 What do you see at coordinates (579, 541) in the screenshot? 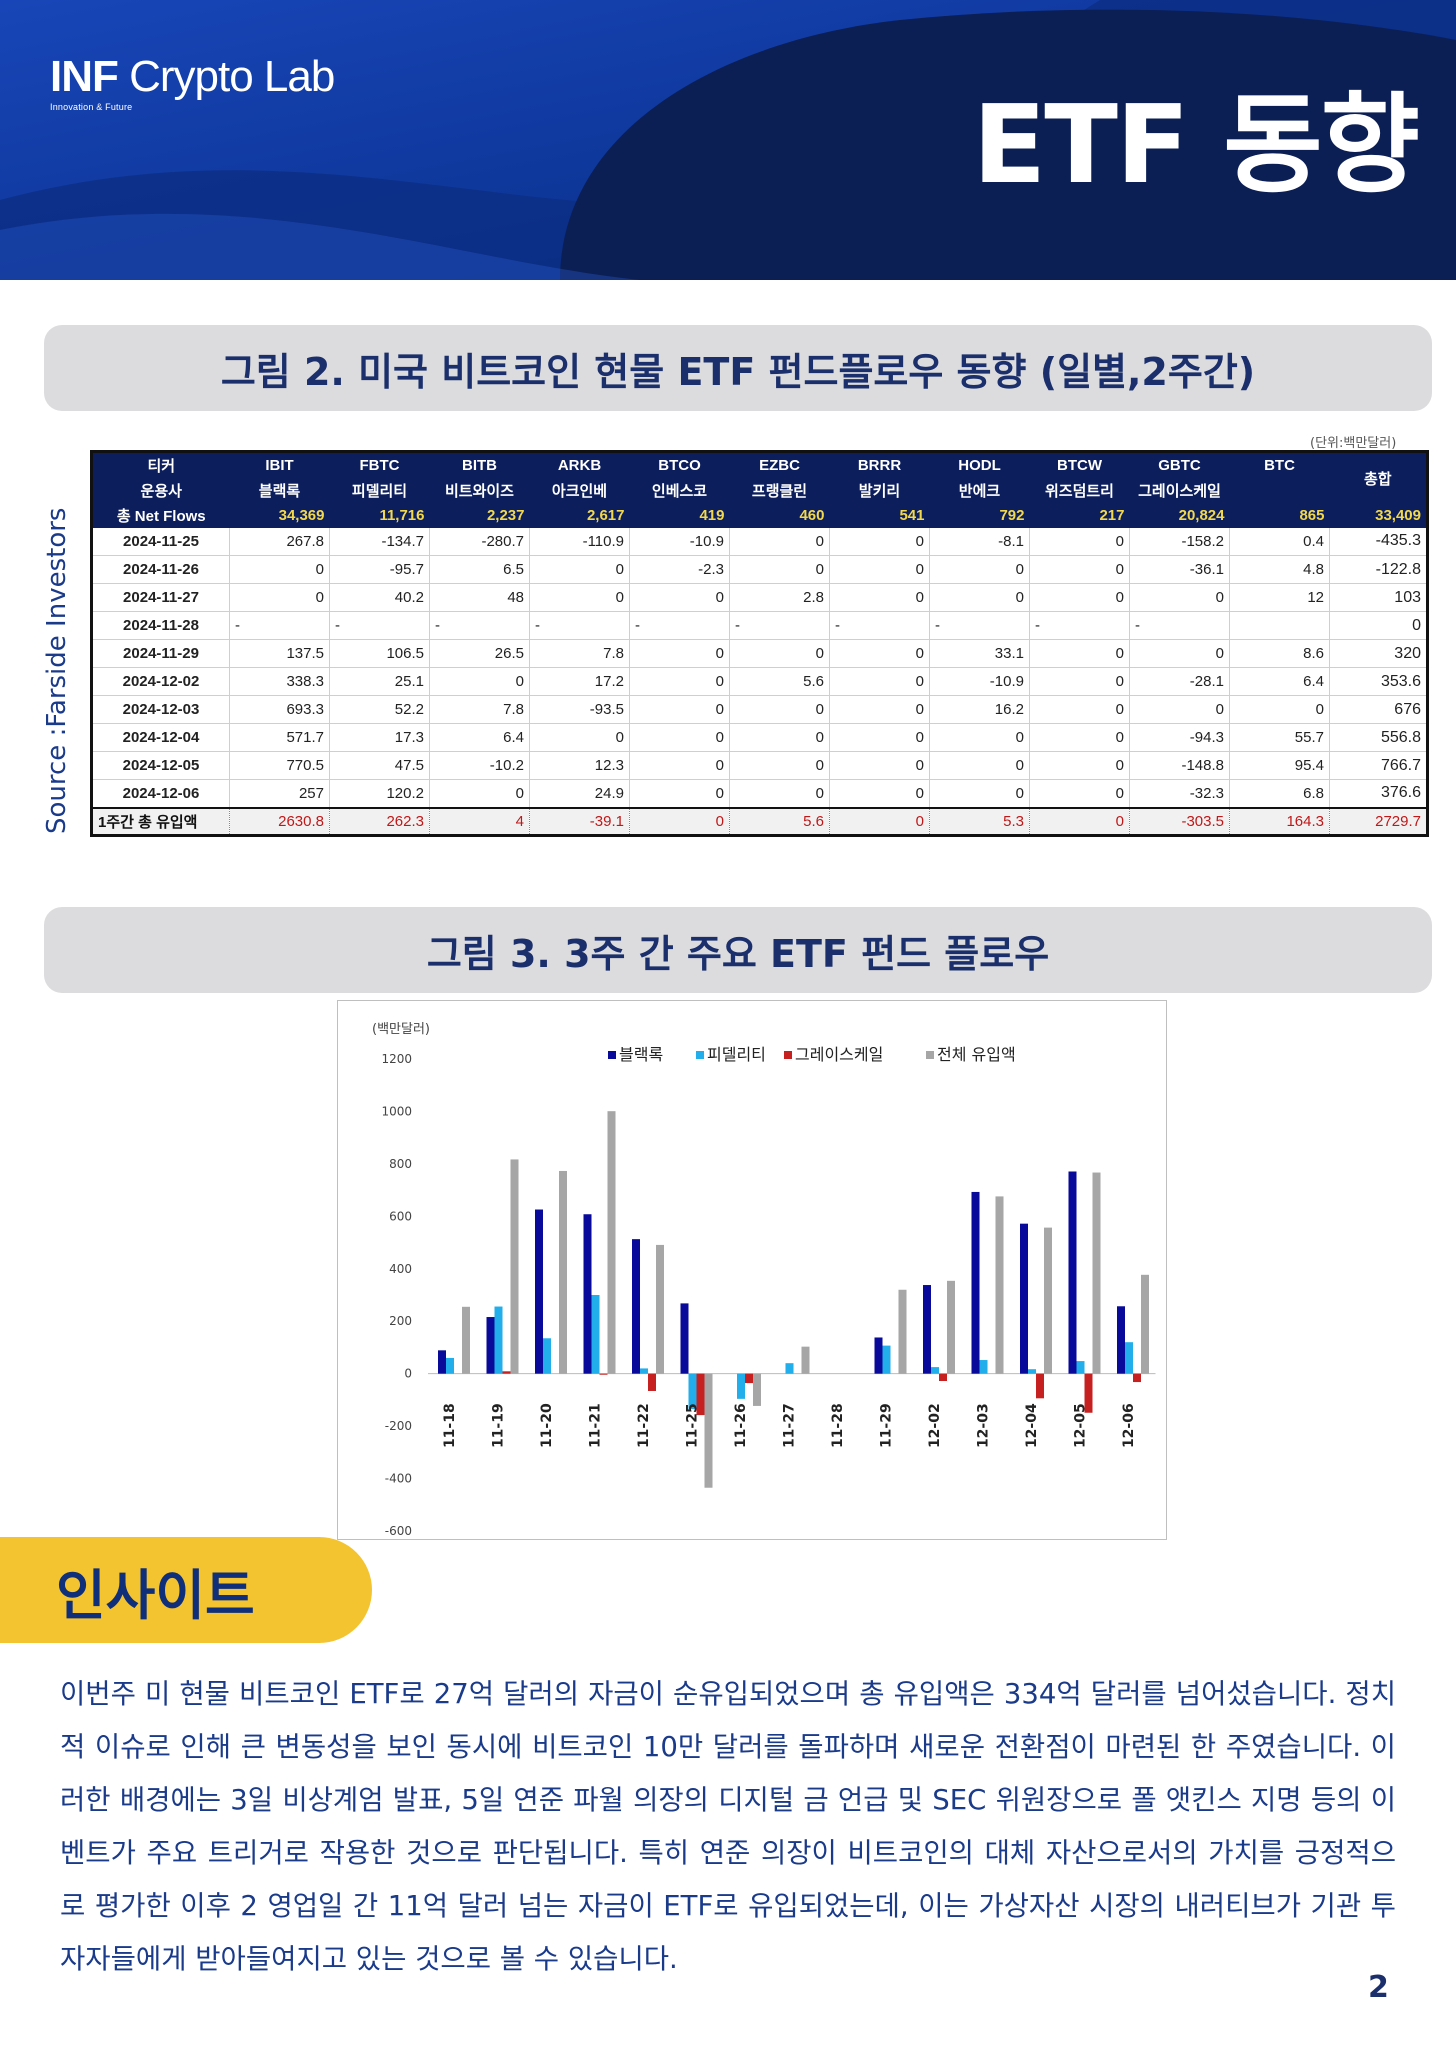
I see `table-cell: -110.9` at bounding box center [579, 541].